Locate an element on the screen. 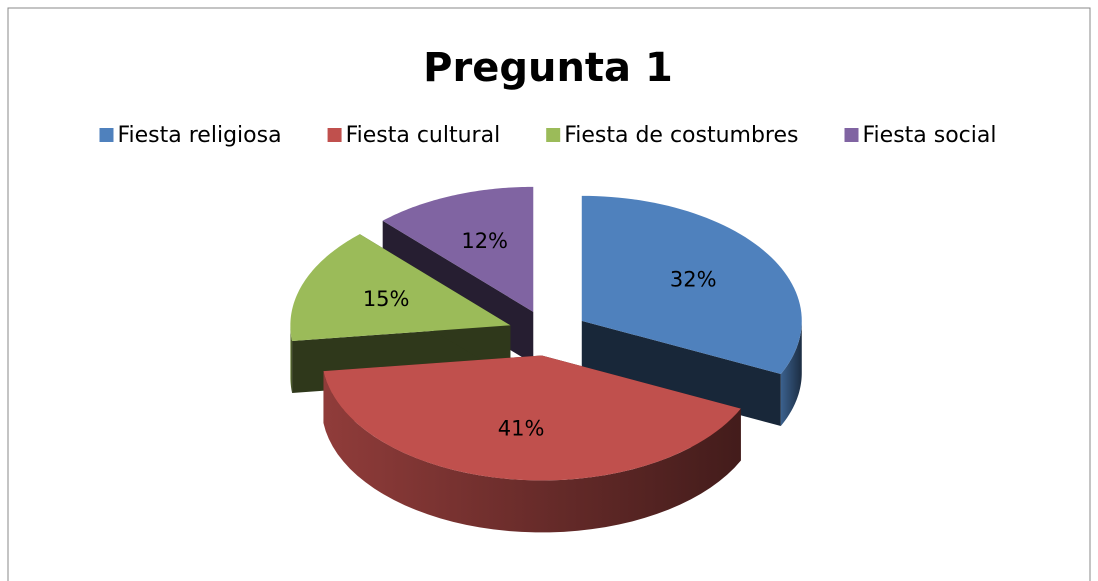  data-label: 41% is located at coordinates (521, 429).